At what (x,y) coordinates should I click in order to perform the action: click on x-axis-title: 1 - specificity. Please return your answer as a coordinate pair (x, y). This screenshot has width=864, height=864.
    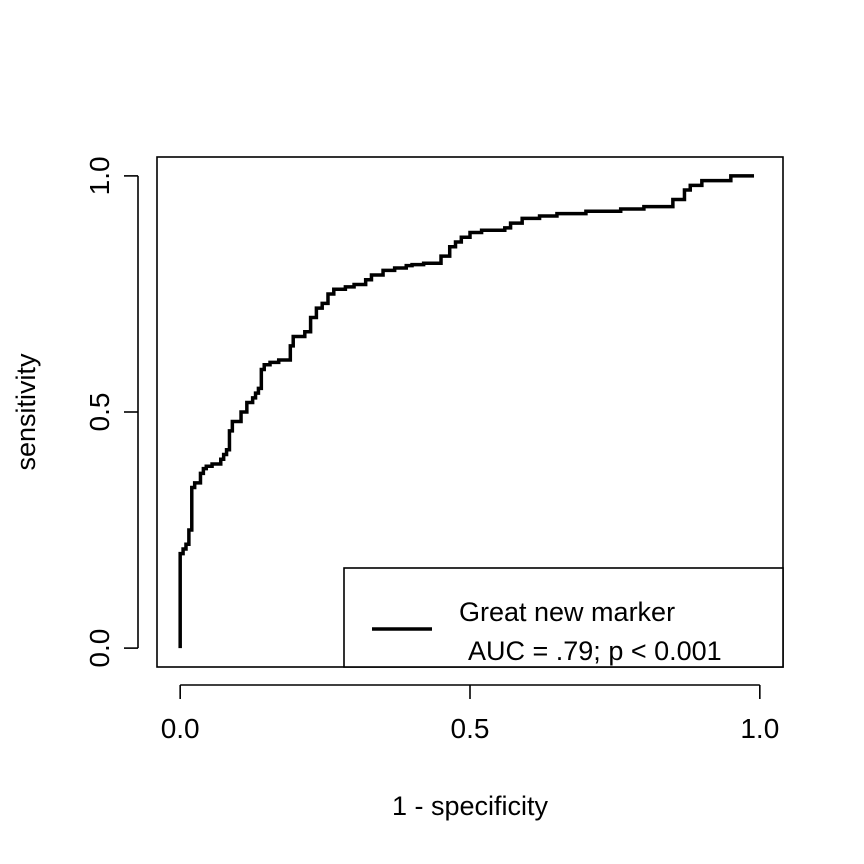
    Looking at the image, I should click on (470, 806).